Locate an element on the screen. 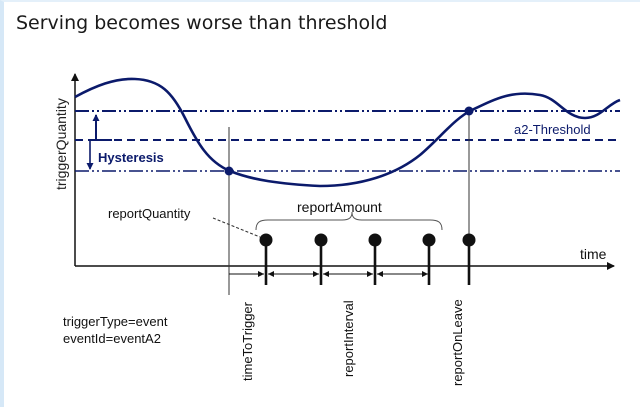 The image size is (640, 407). report-amount-brace is located at coordinates (349, 221).